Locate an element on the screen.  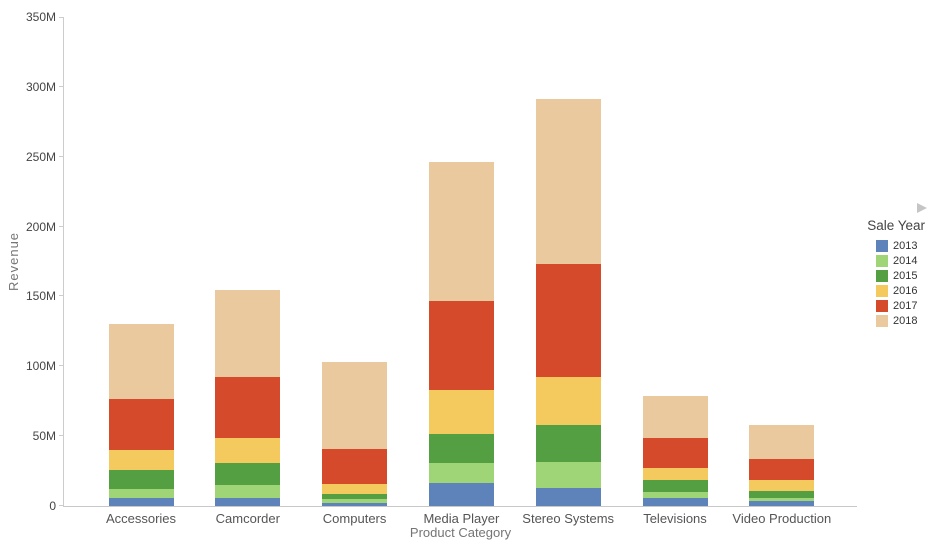
bar-televisions is located at coordinates (675, 261).